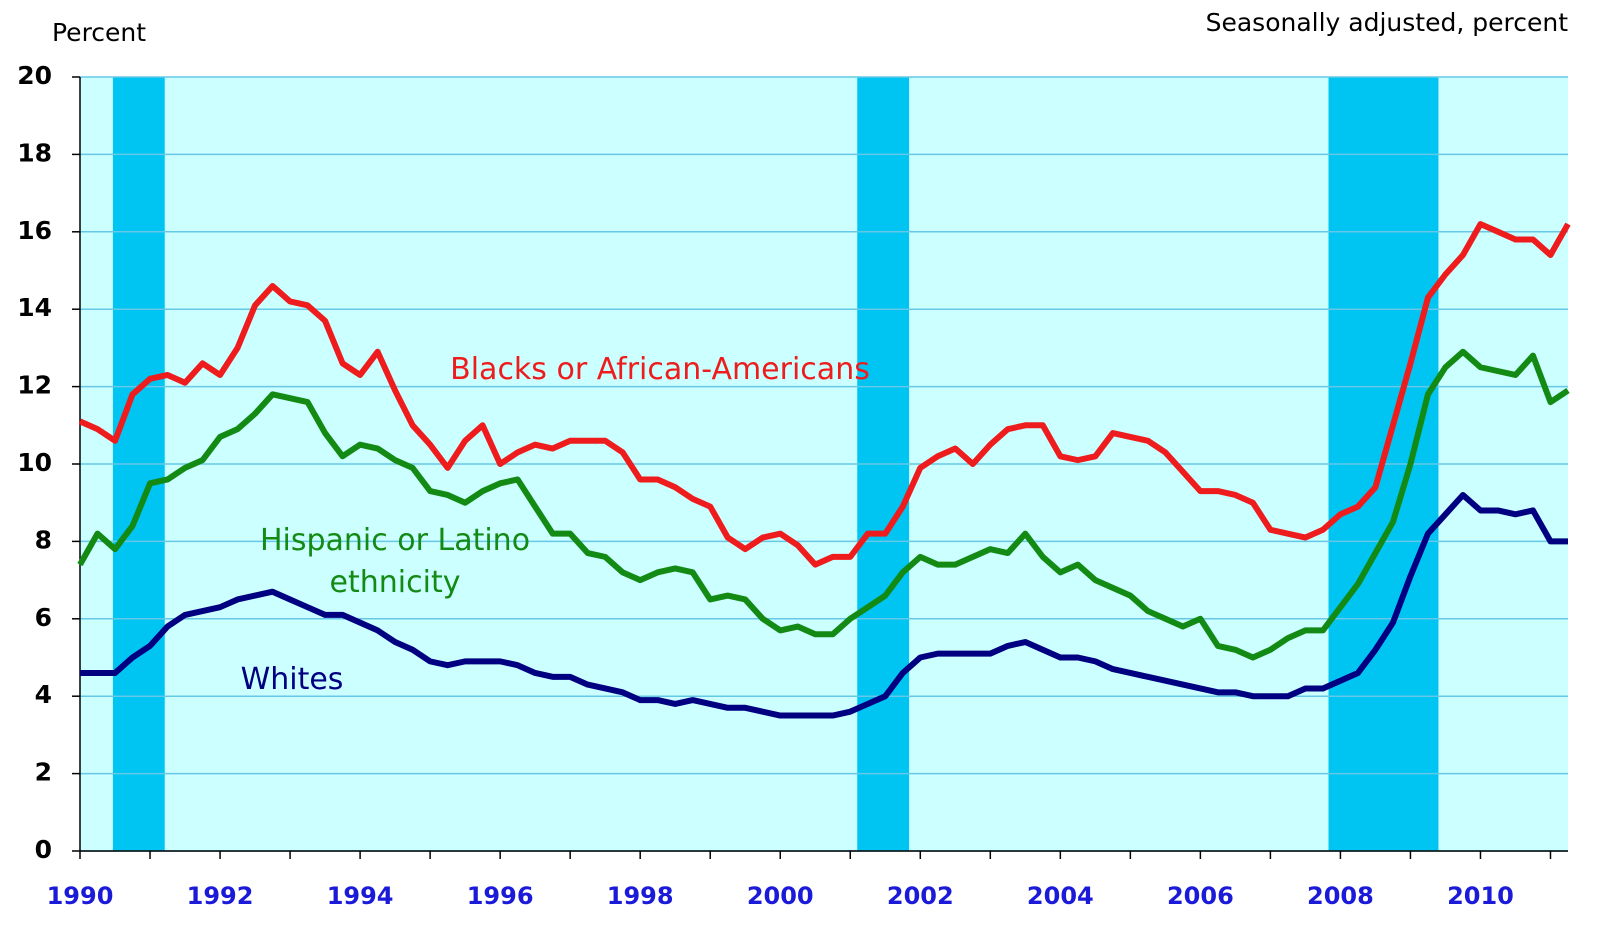  Describe the element at coordinates (34, 75) in the screenshot. I see `y-tick-label: 20` at that location.